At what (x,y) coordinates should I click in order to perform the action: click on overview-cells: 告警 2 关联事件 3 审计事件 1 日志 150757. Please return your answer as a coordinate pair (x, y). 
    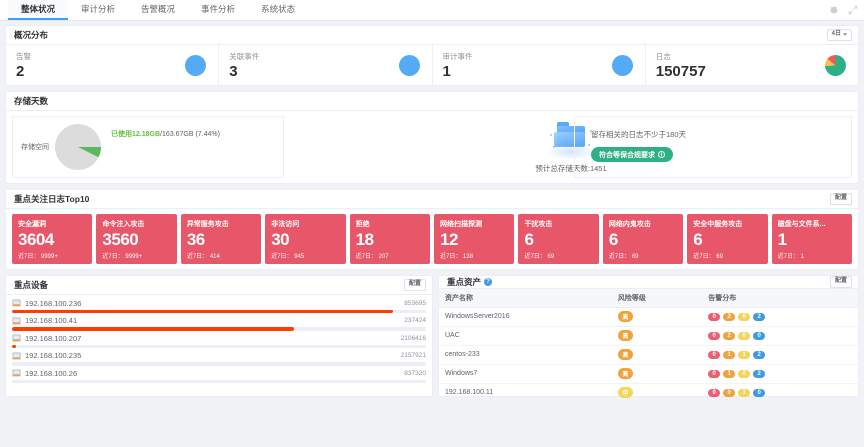
    Looking at the image, I should click on (432, 65).